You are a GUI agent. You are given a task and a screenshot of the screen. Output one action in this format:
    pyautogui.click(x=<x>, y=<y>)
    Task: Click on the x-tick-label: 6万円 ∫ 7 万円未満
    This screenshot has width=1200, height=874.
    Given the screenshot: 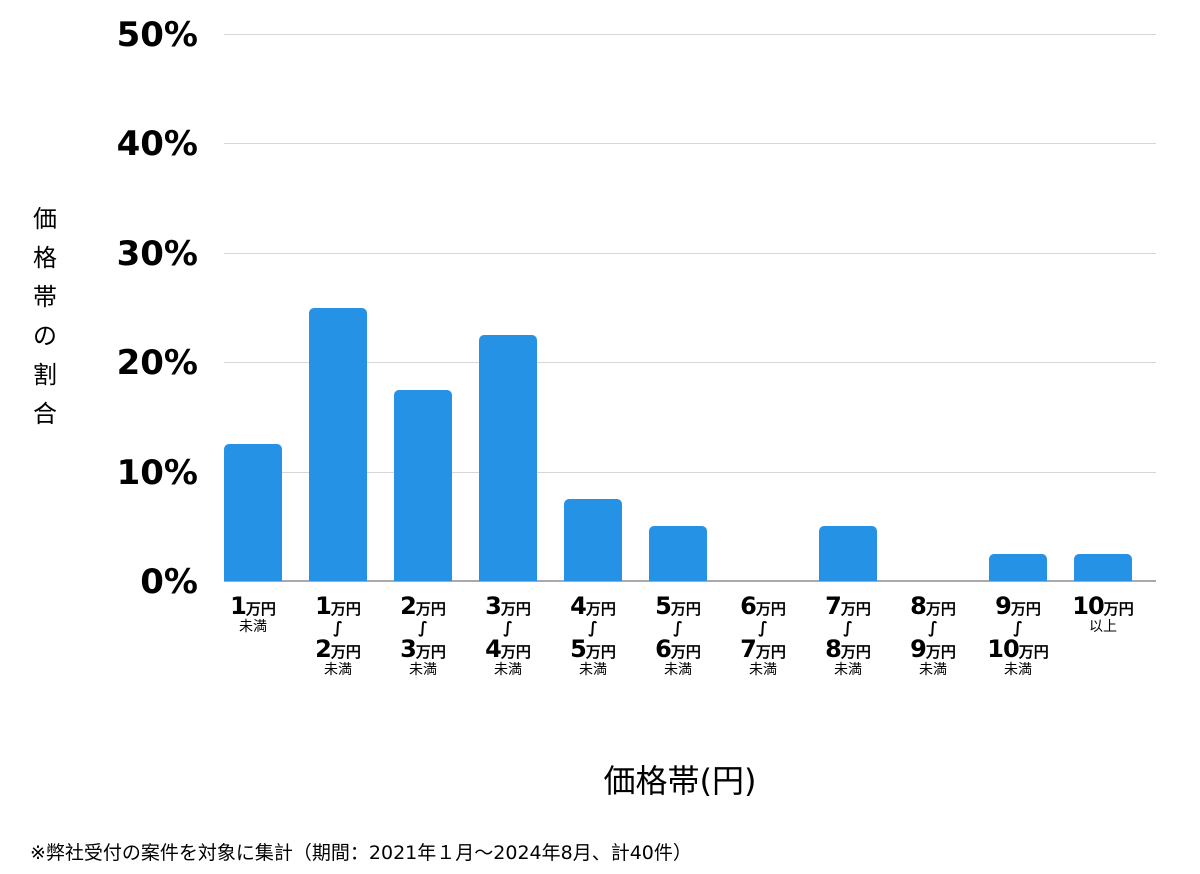 What is the action you would take?
    pyautogui.click(x=763, y=635)
    